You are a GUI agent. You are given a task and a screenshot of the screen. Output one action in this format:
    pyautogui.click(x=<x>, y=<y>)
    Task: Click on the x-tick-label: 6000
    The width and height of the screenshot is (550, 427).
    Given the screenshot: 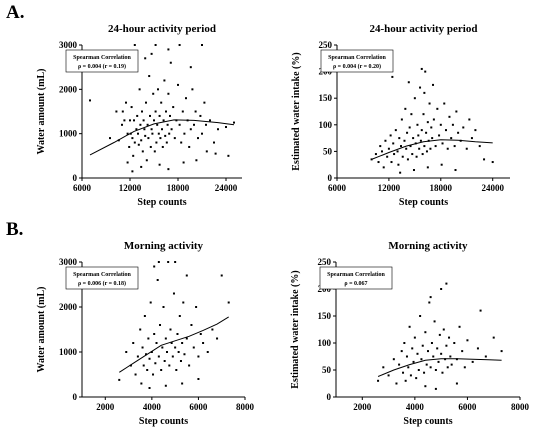 What is the action you would take?
    pyautogui.click(x=467, y=407)
    